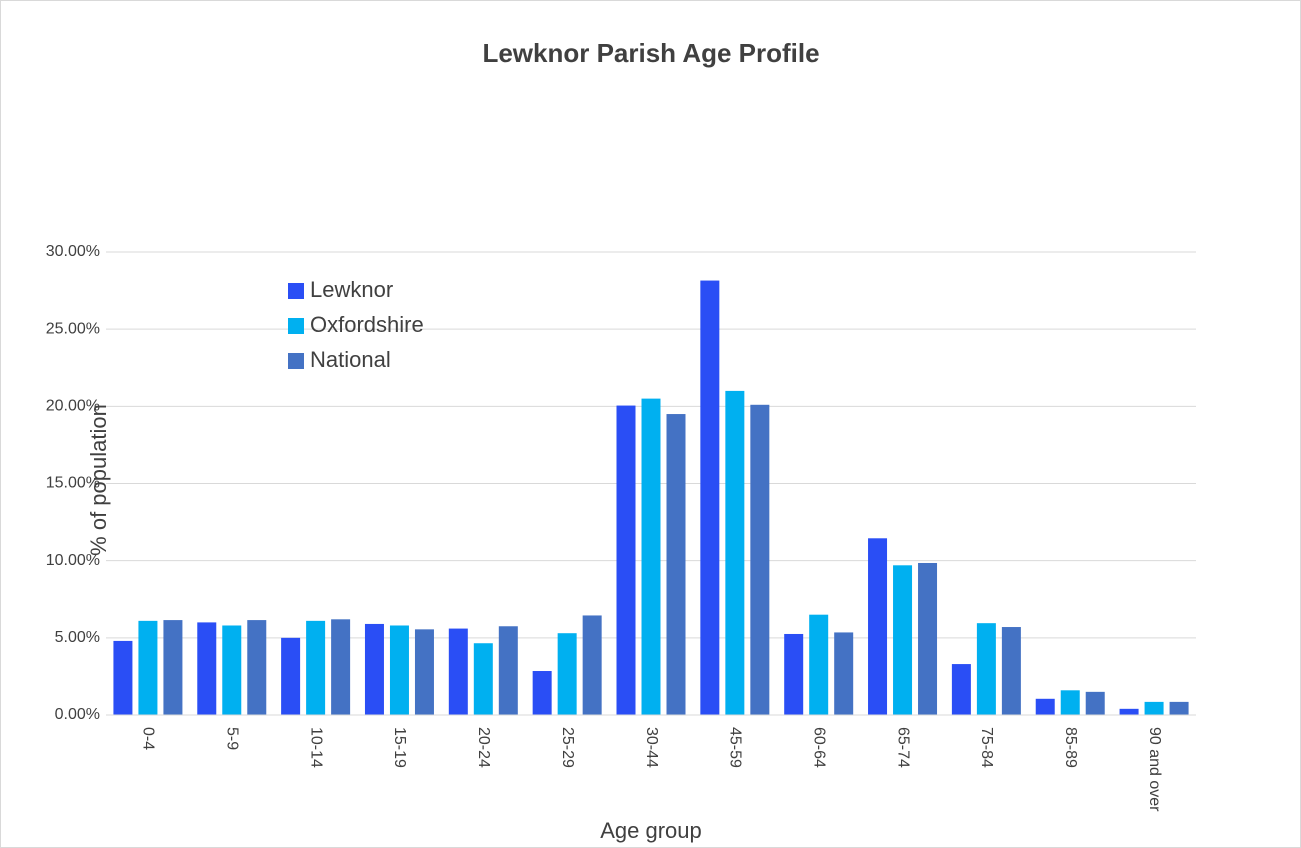 The width and height of the screenshot is (1301, 848). Describe the element at coordinates (73, 560) in the screenshot. I see `y-tick-label: 10.00%` at that location.